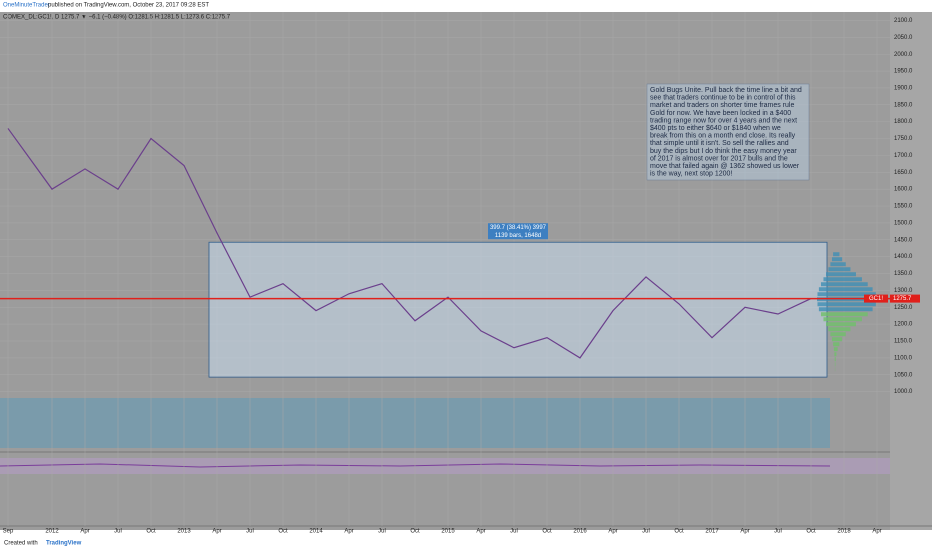 The image size is (932, 555). I want to click on author: OneMinuteTrader, so click(26, 6).